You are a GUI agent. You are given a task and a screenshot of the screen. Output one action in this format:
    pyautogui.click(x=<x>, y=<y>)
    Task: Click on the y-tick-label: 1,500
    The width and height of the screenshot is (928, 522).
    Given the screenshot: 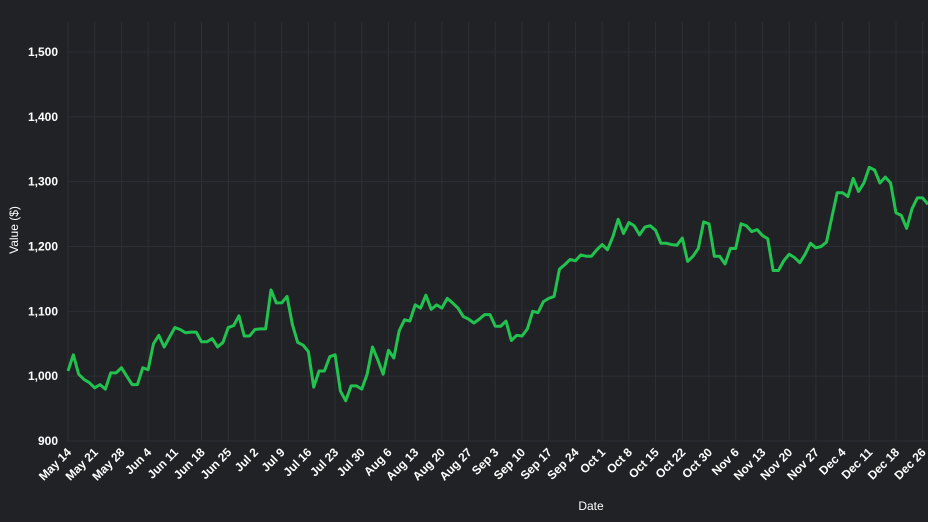 What is the action you would take?
    pyautogui.click(x=43, y=52)
    